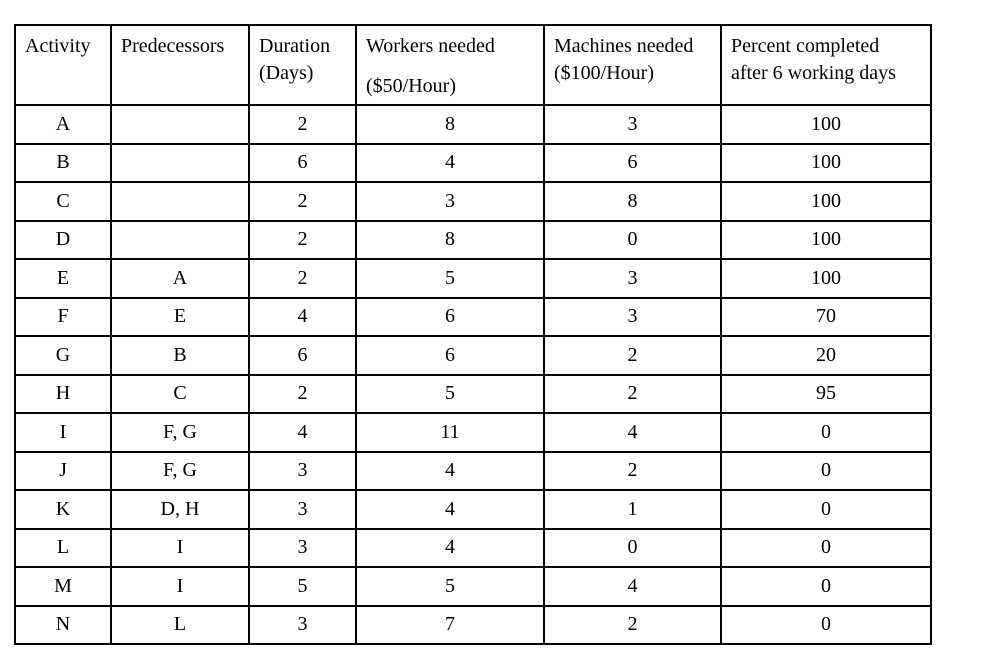 Image resolution: width=992 pixels, height=662 pixels. Describe the element at coordinates (63, 201) in the screenshot. I see `cell-activity: C` at that location.